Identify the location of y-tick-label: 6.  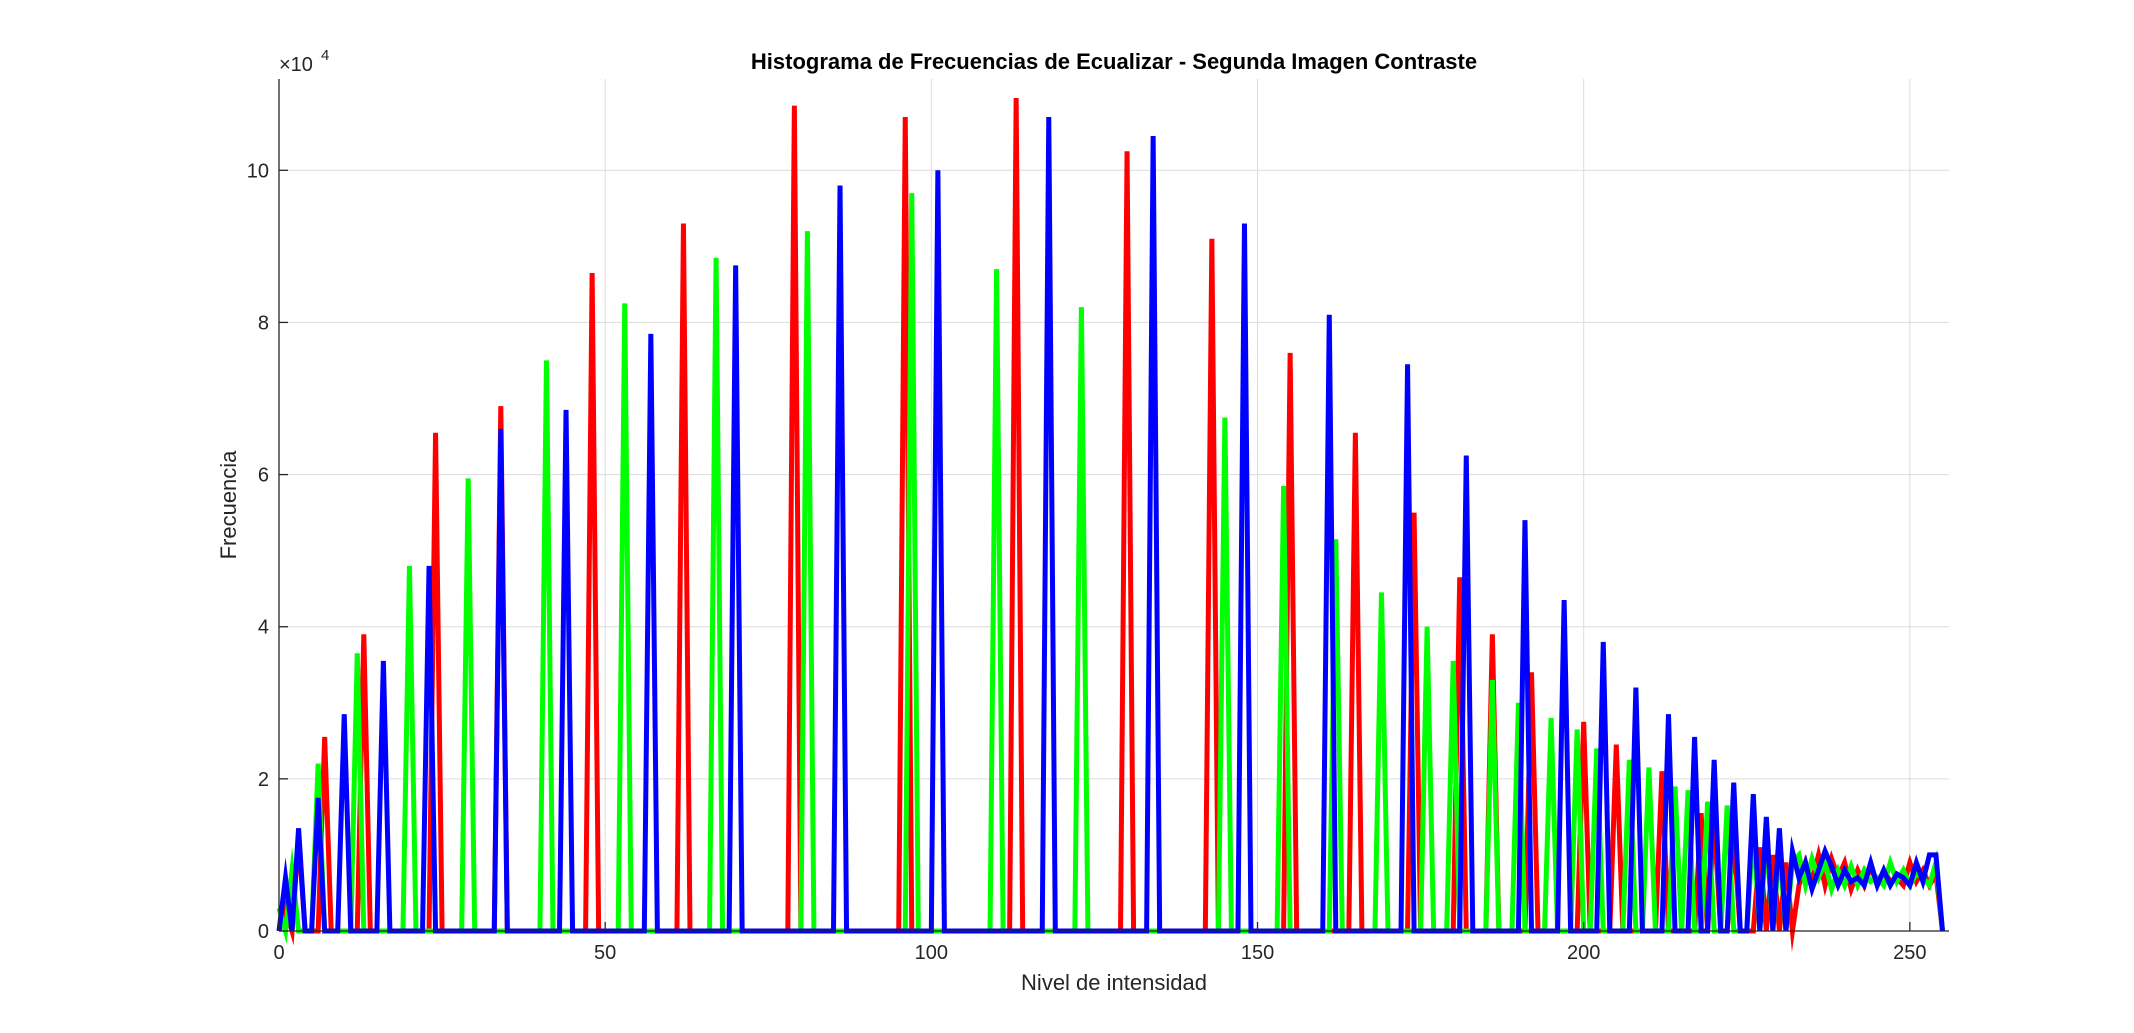
(263, 476).